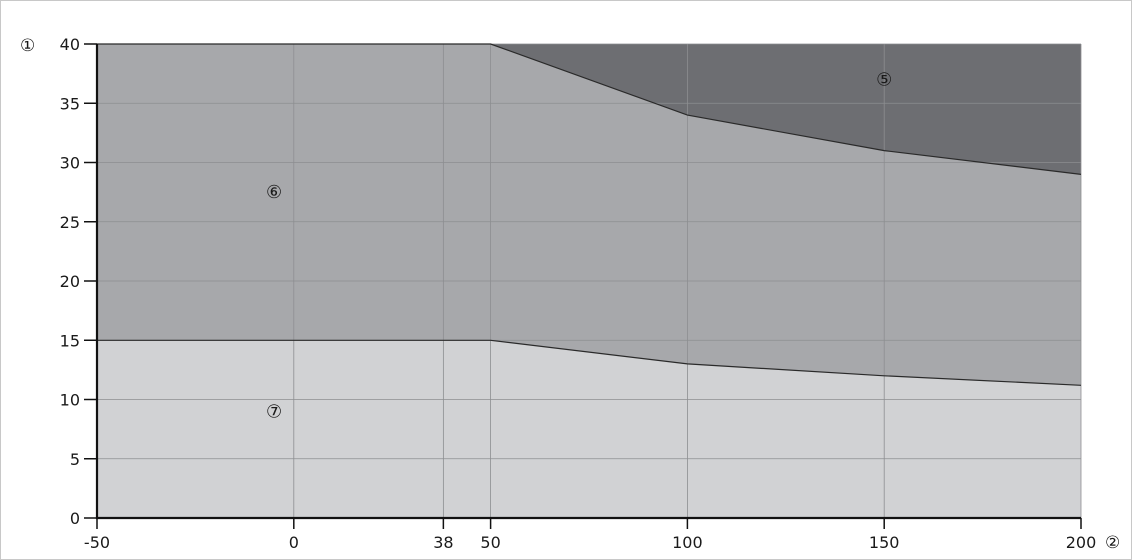 This screenshot has width=1132, height=560. Describe the element at coordinates (70, 400) in the screenshot. I see `y-tick-label: 10` at that location.